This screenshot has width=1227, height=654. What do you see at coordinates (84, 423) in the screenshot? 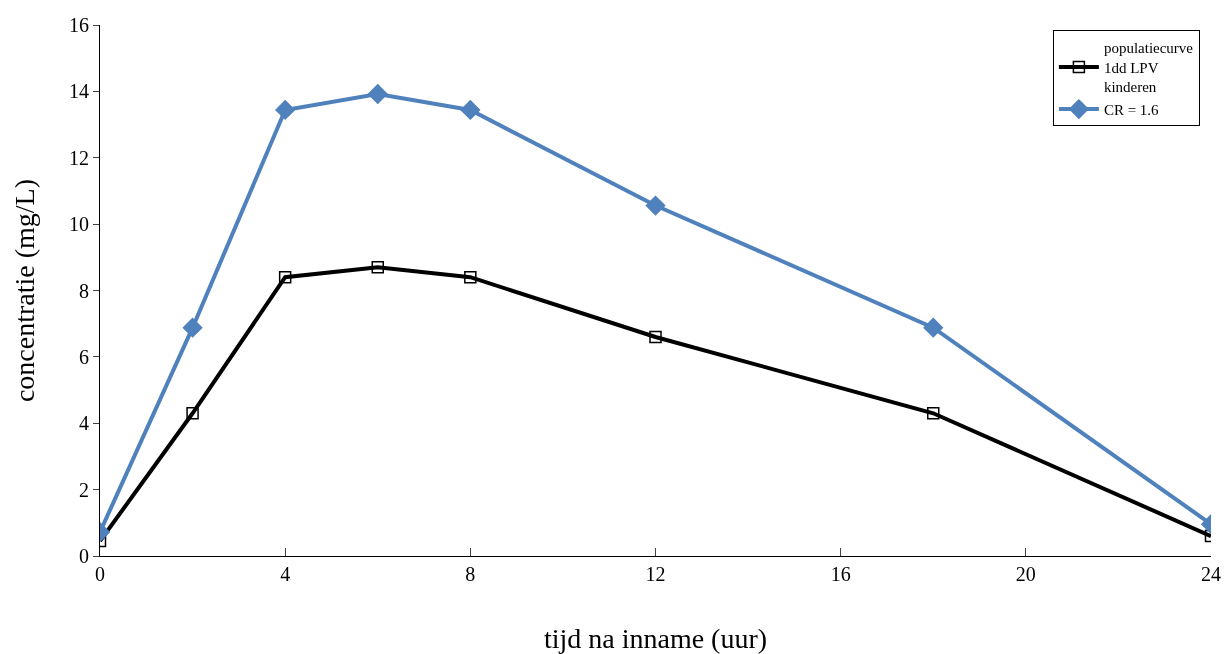
I see `y-tick-label: 4` at bounding box center [84, 423].